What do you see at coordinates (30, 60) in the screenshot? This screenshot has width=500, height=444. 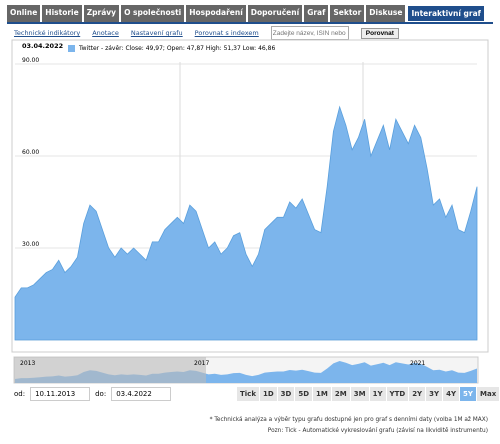 I see `y-tick-label: 90.00` at bounding box center [30, 60].